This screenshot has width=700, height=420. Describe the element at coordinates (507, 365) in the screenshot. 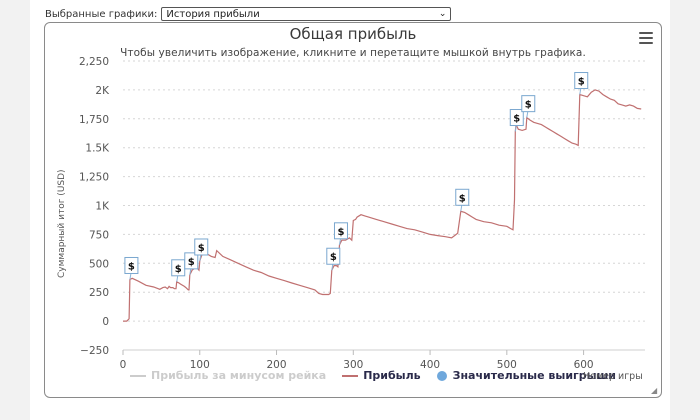

I see `x-tick-label: 500` at that location.